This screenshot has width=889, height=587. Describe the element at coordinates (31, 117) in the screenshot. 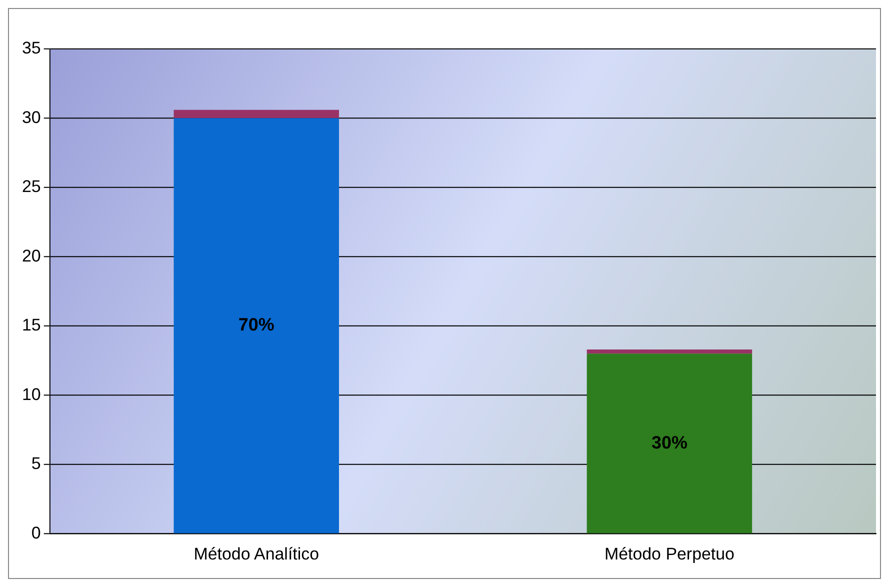

I see `y-tick-label: 30` at that location.